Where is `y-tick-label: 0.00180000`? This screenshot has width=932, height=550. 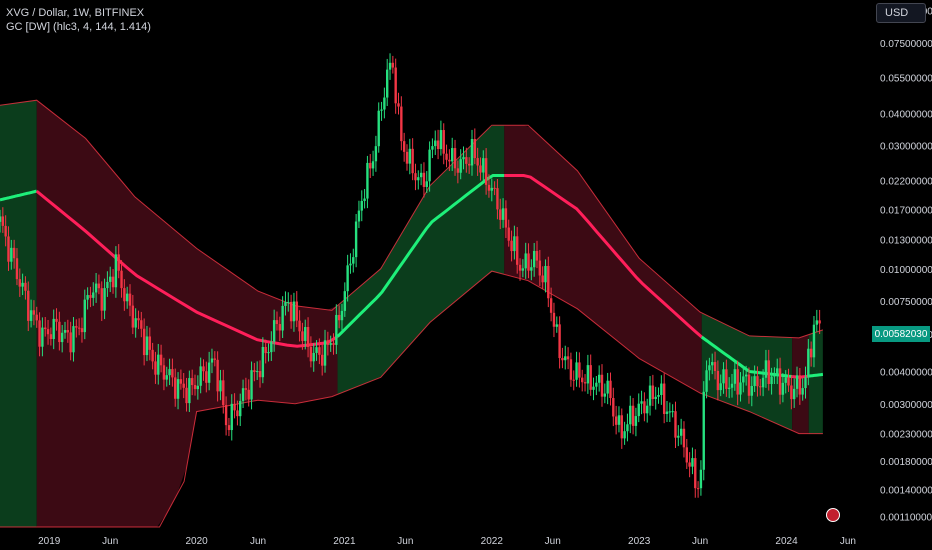 y-tick-label: 0.00180000 is located at coordinates (906, 462).